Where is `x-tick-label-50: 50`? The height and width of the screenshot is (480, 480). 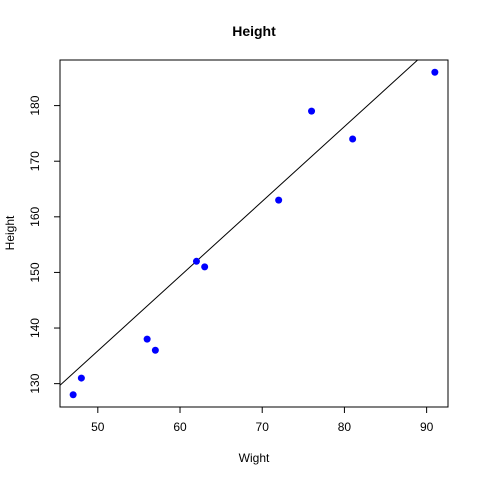
x-tick-label-50: 50 is located at coordinates (98, 427).